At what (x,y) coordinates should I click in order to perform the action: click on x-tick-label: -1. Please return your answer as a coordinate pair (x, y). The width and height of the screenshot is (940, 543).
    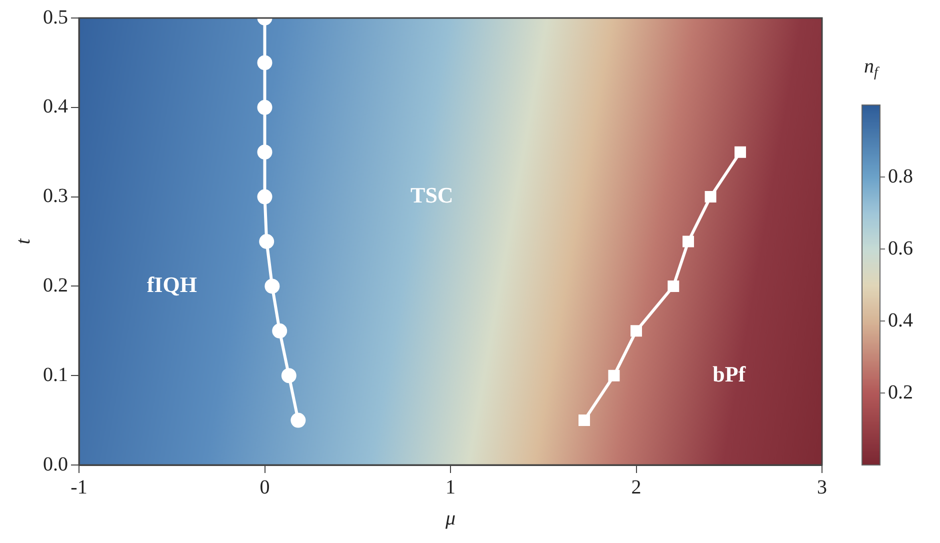
    Looking at the image, I should click on (79, 487).